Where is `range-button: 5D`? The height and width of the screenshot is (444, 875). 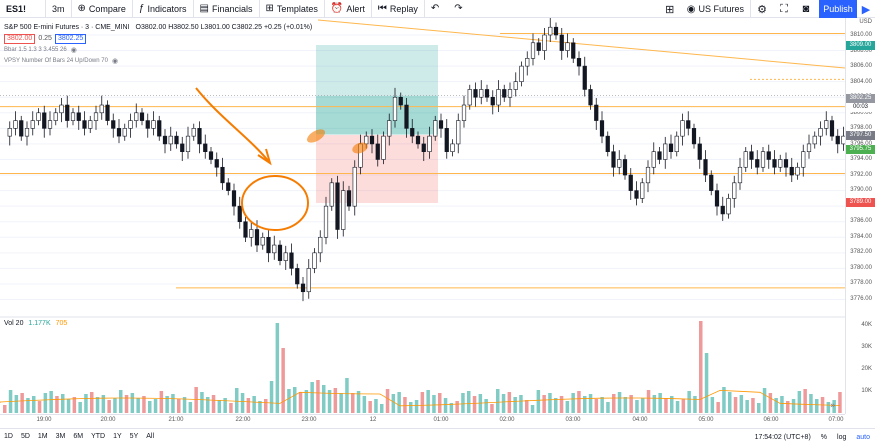
range-button: 5D is located at coordinates (25, 436).